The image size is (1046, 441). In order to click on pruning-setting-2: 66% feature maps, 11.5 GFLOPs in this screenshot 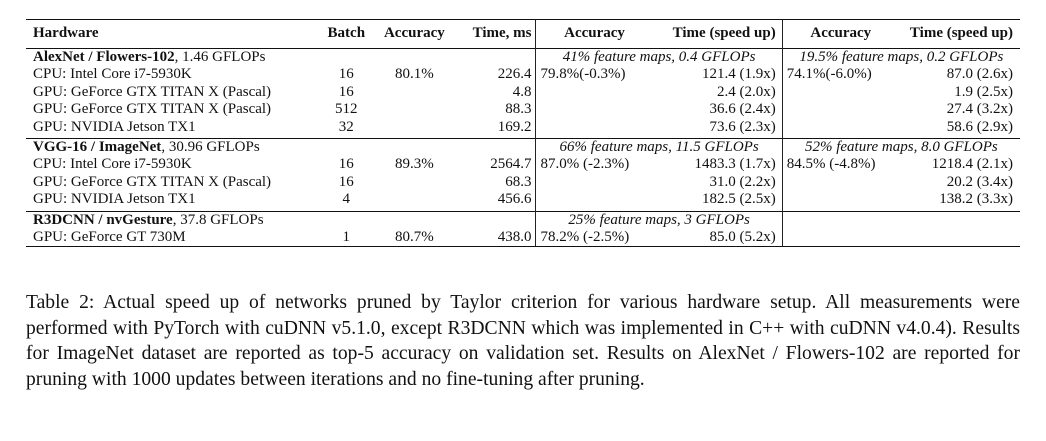, I will do `click(659, 147)`.